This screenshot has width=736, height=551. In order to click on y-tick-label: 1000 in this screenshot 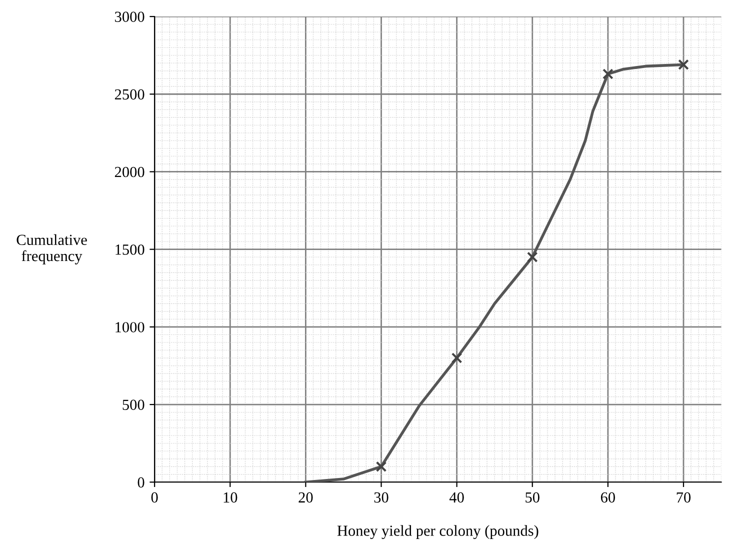, I will do `click(130, 327)`.